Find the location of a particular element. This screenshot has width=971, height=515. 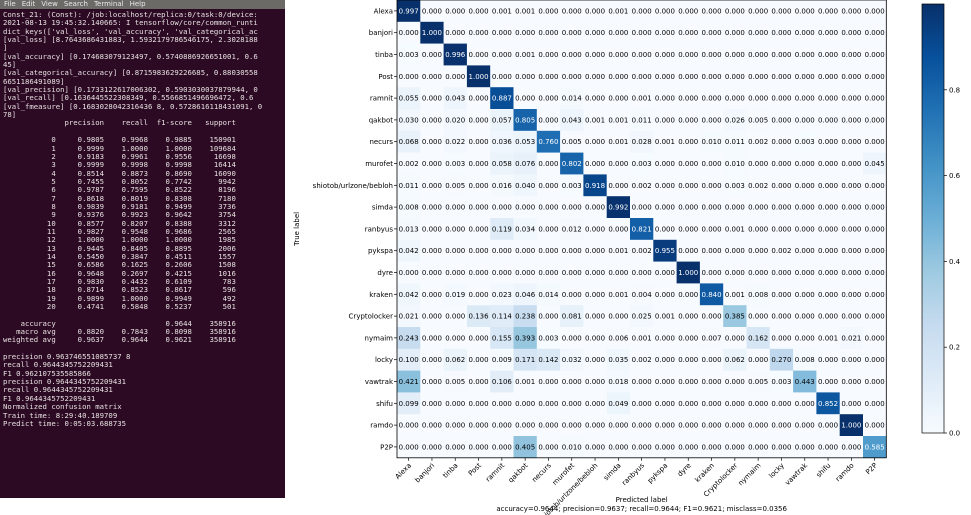

cell-value: 0.003 is located at coordinates (642, 164).